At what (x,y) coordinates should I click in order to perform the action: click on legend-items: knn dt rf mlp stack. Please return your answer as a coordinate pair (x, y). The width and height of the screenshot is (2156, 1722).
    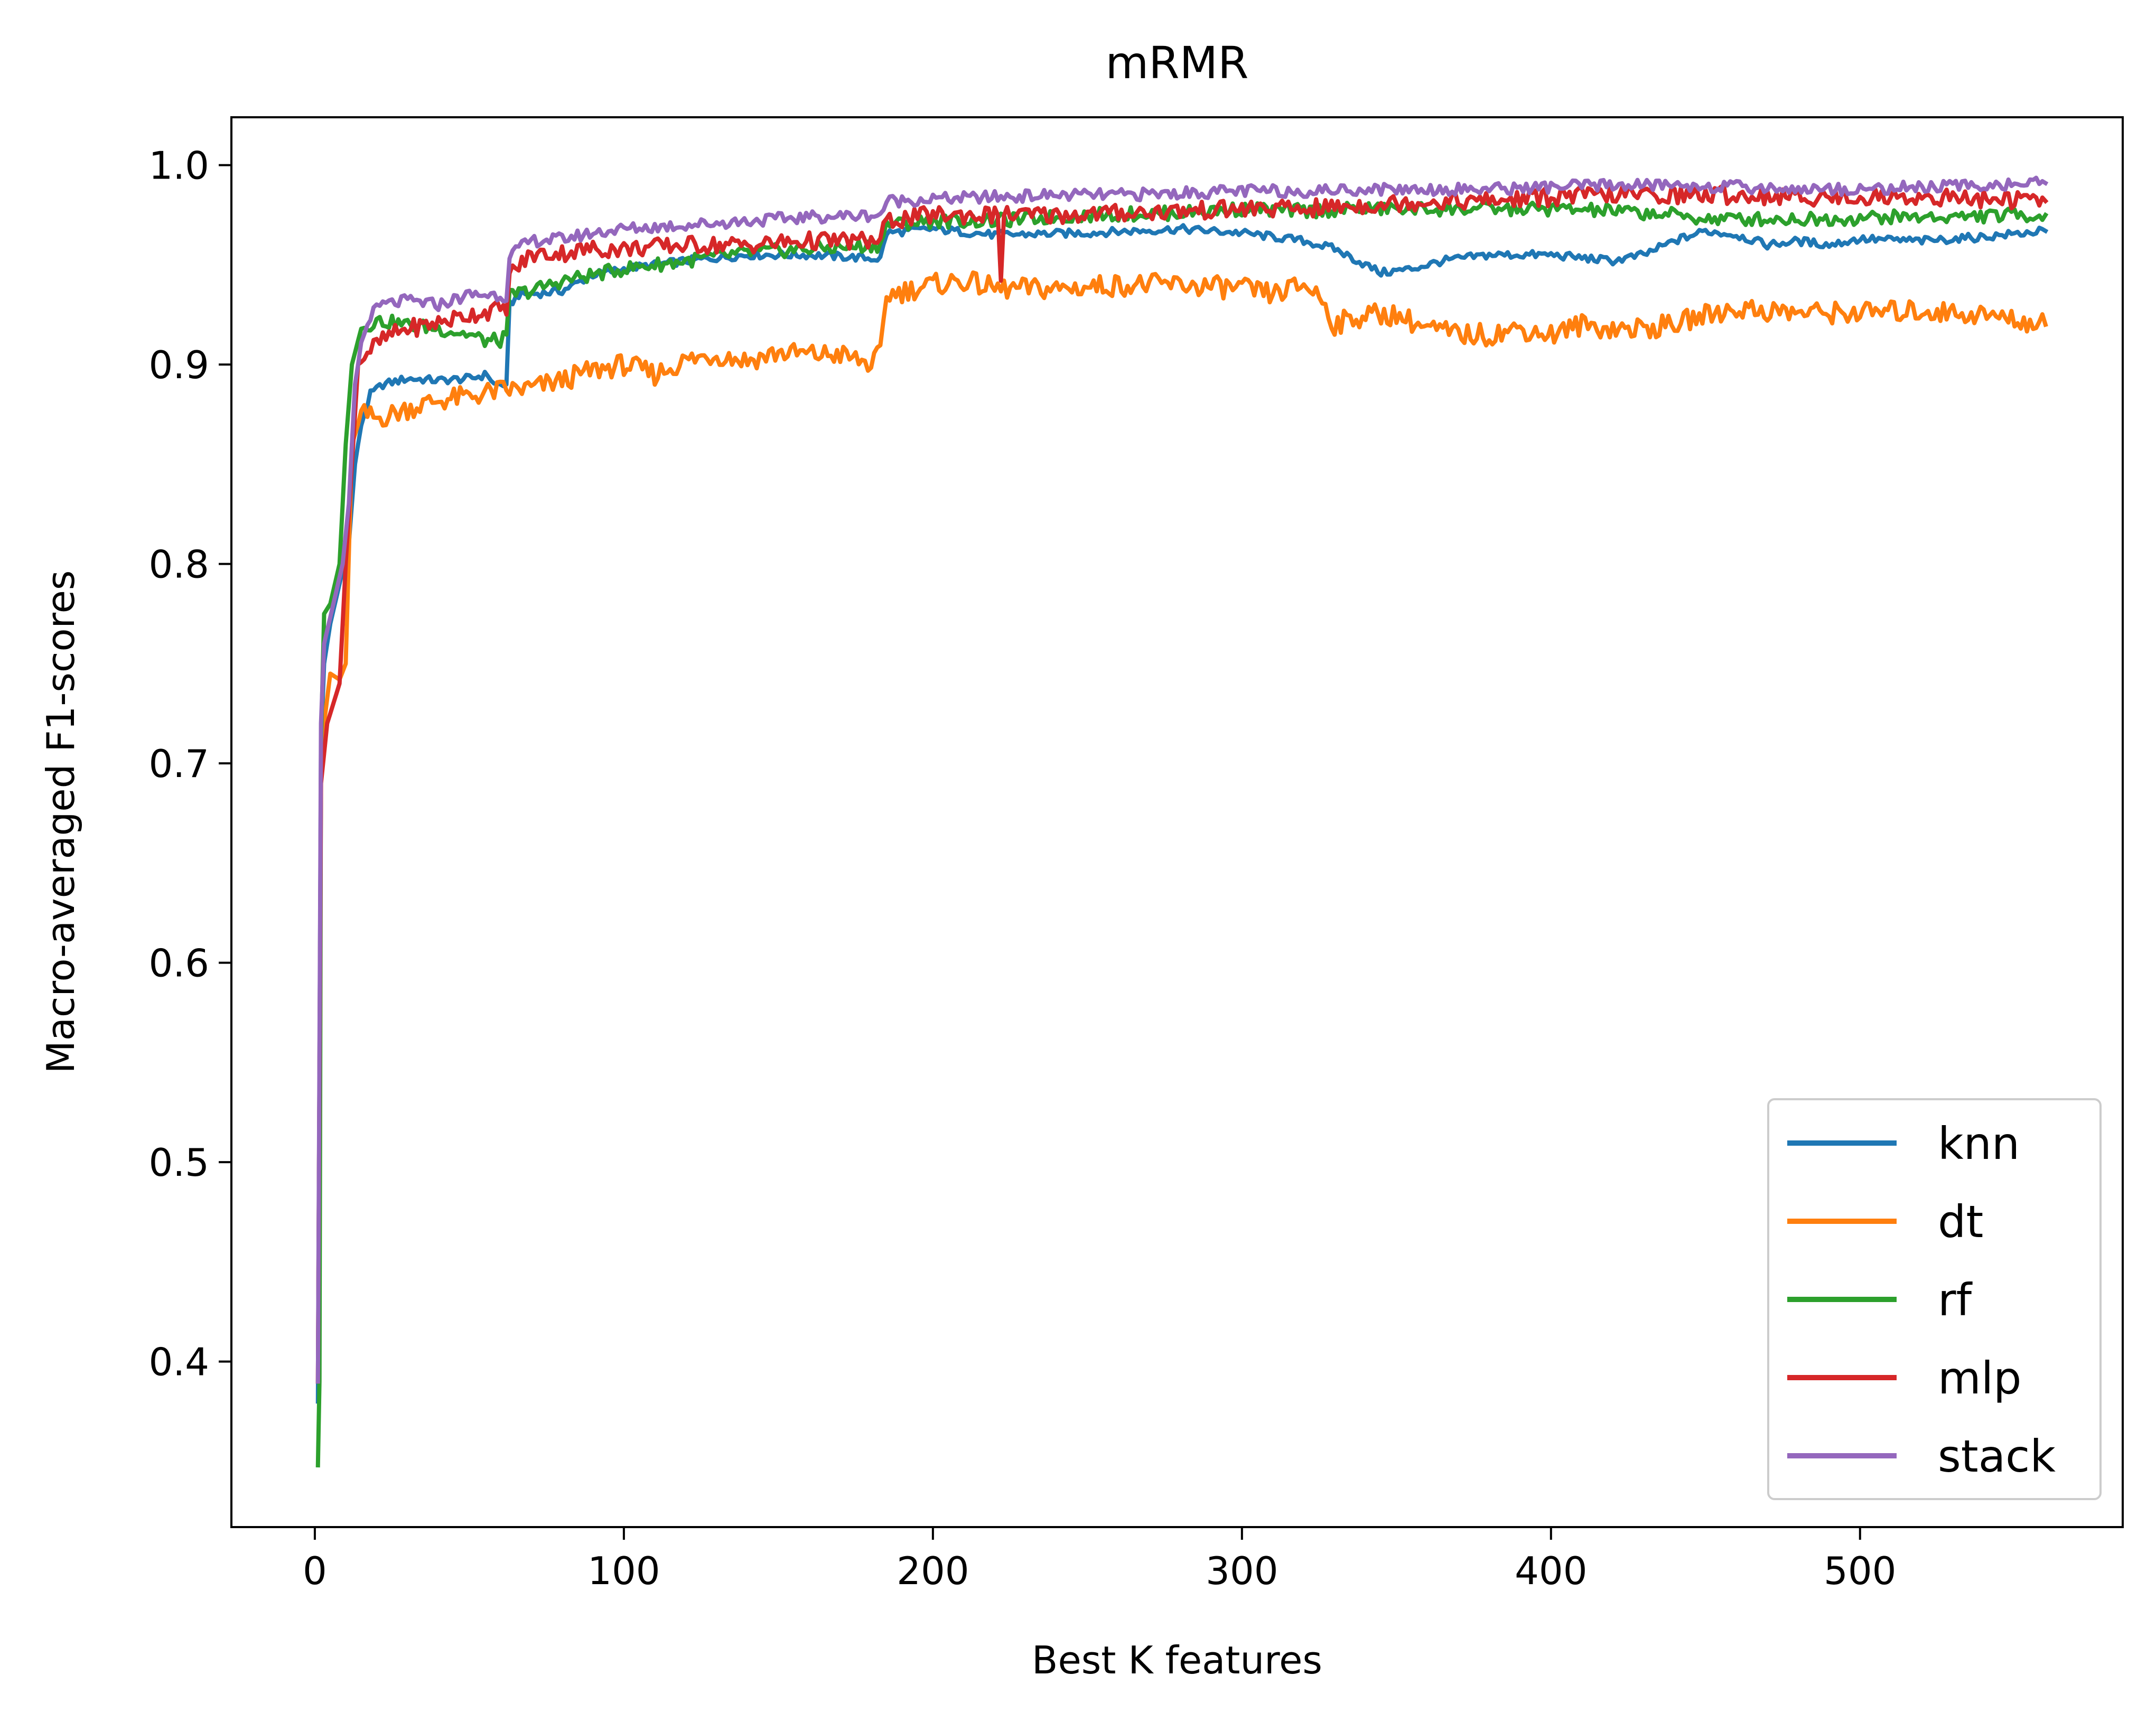
    Looking at the image, I should click on (1921, 1300).